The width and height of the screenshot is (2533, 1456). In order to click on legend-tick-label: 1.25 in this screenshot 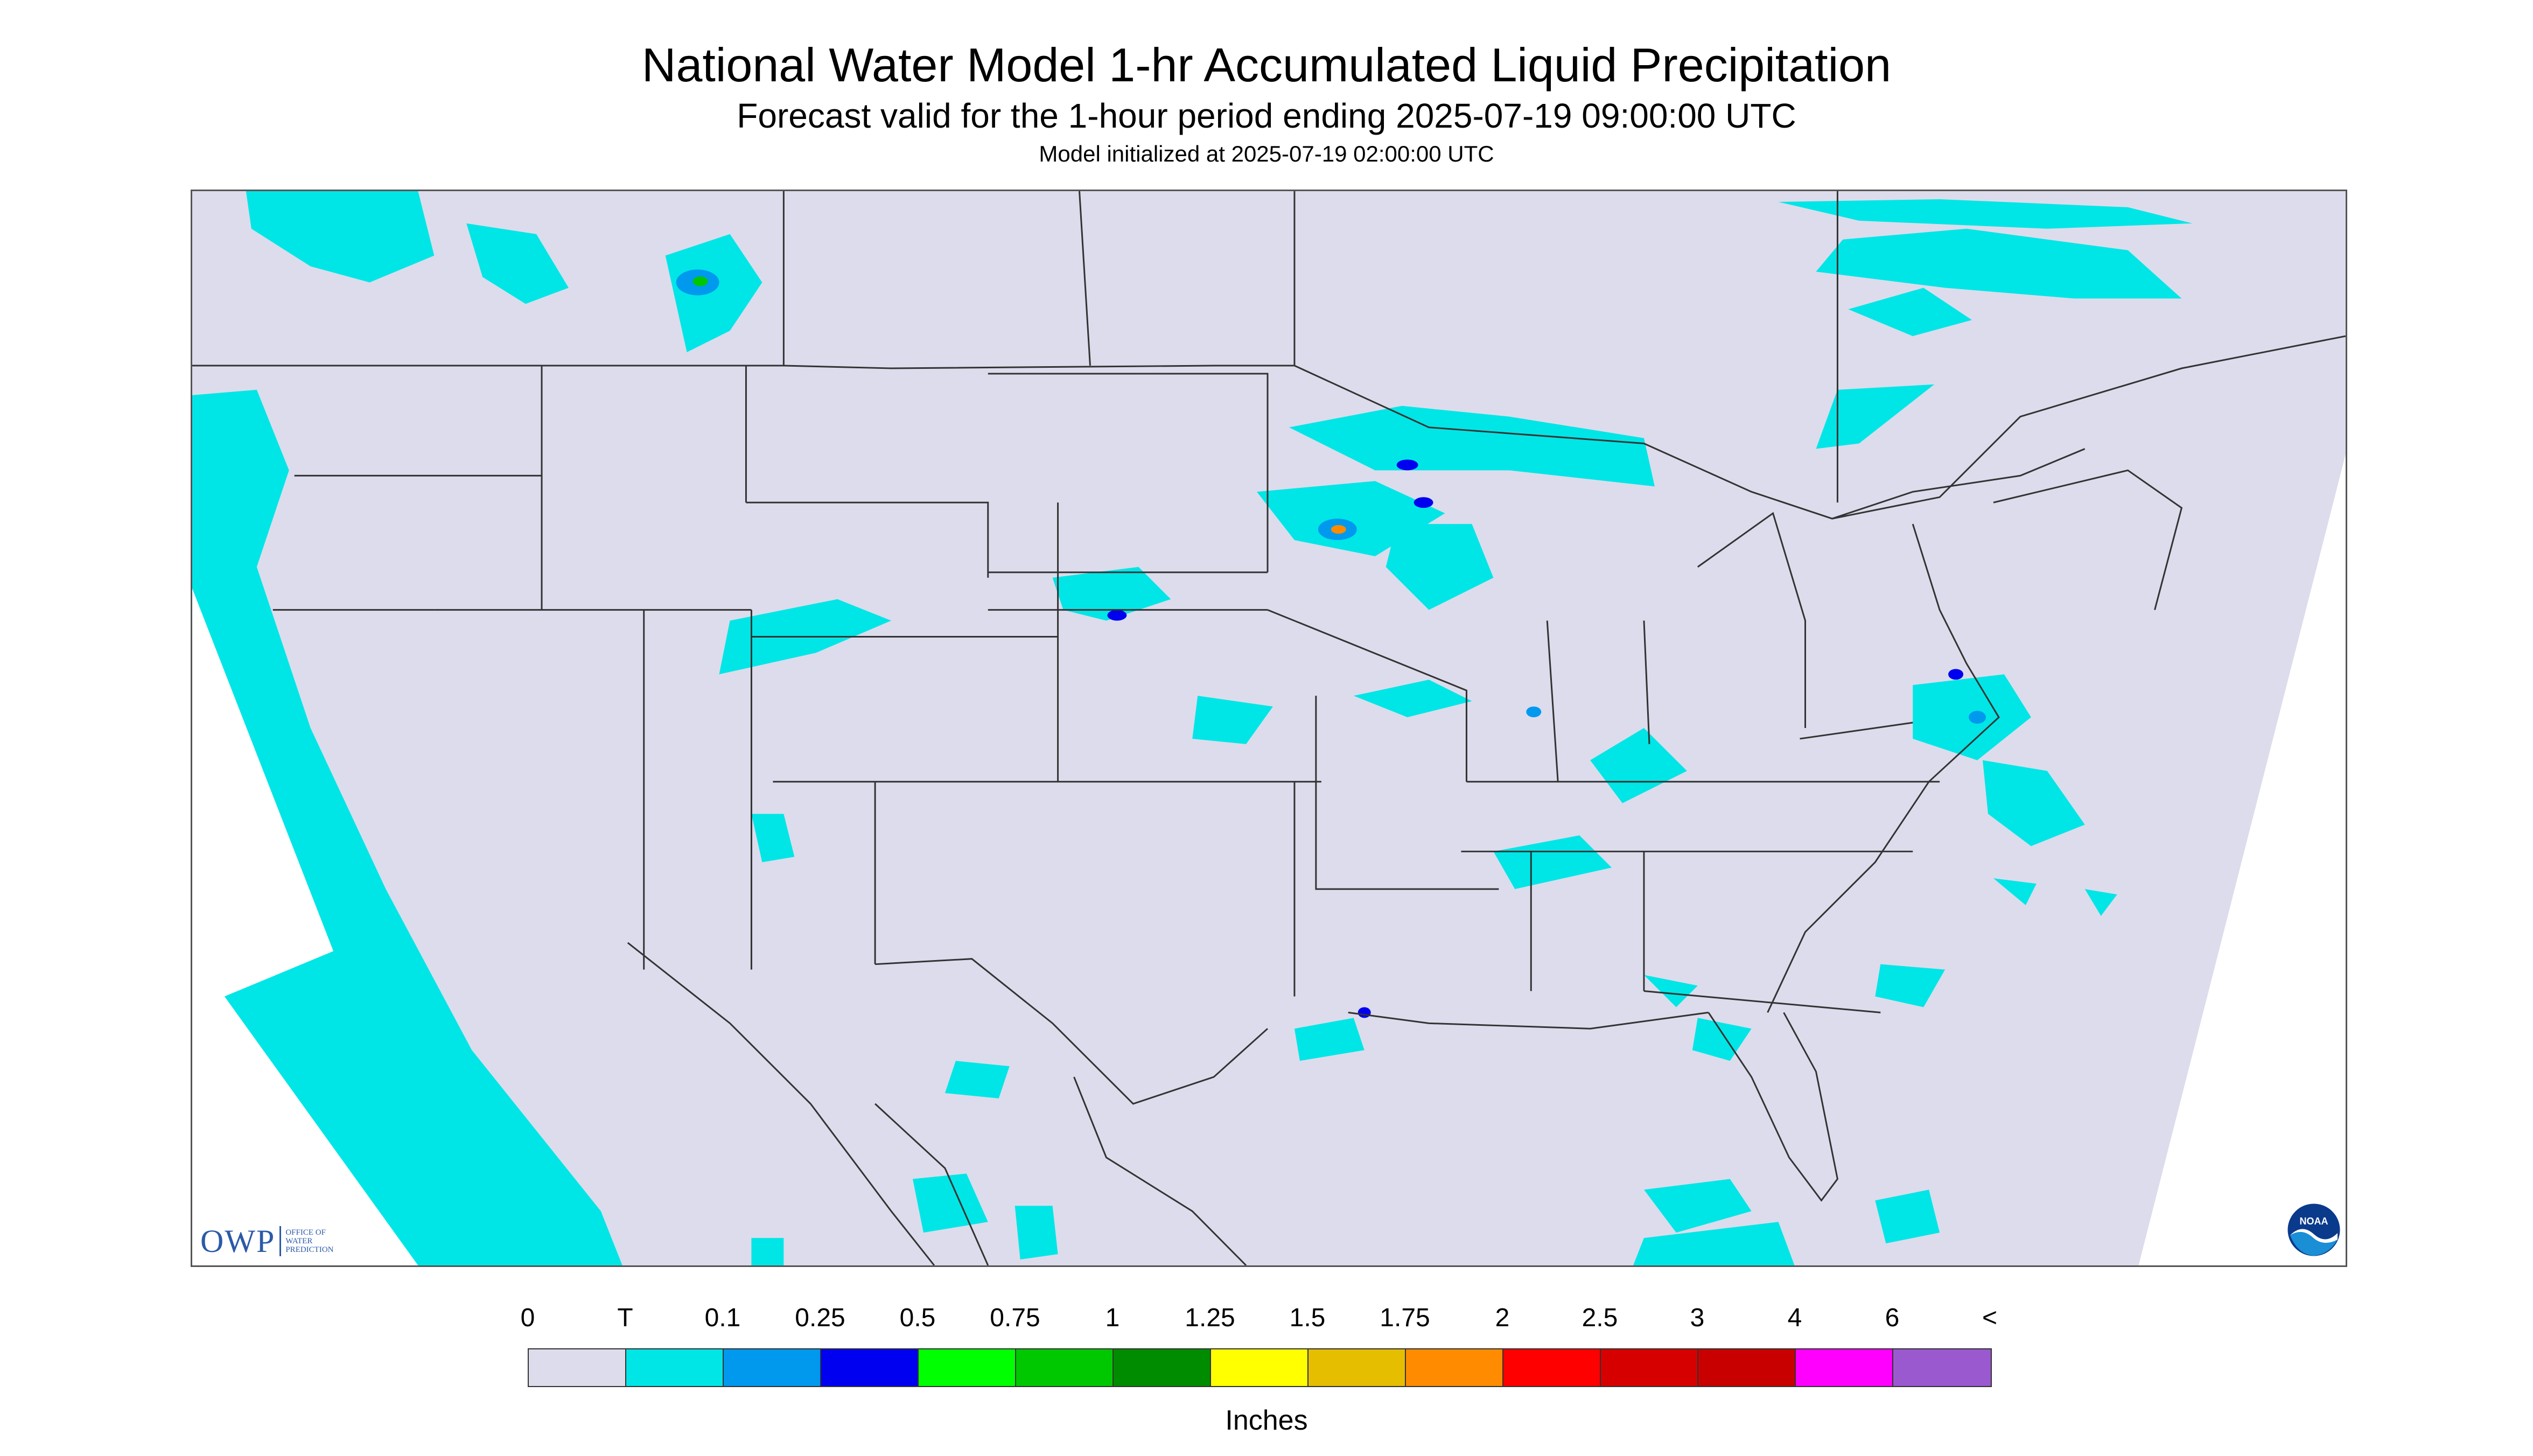, I will do `click(1210, 1318)`.